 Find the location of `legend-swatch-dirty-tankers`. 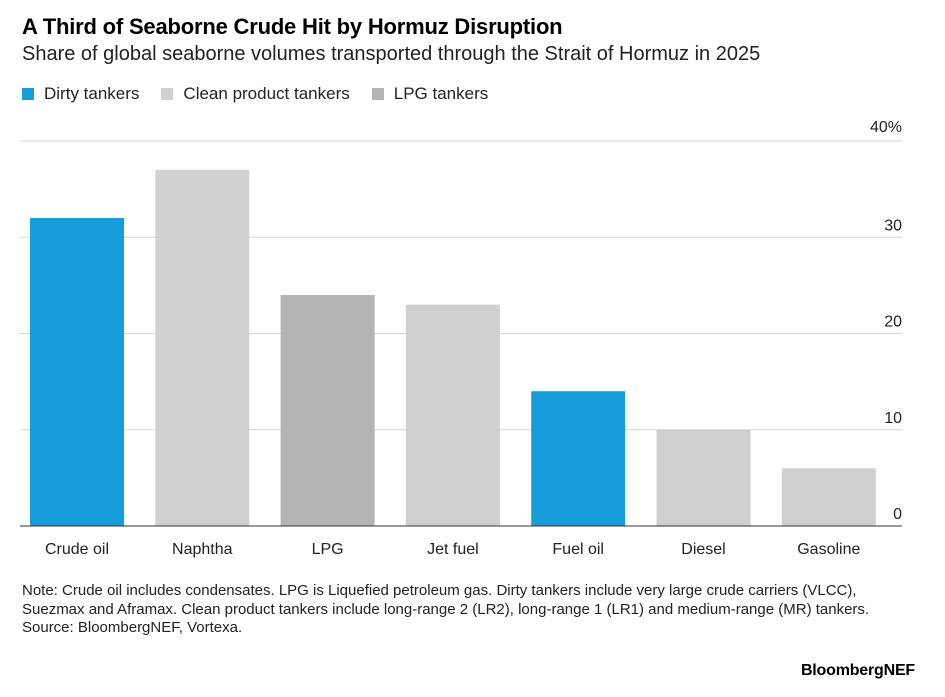

legend-swatch-dirty-tankers is located at coordinates (28, 94).